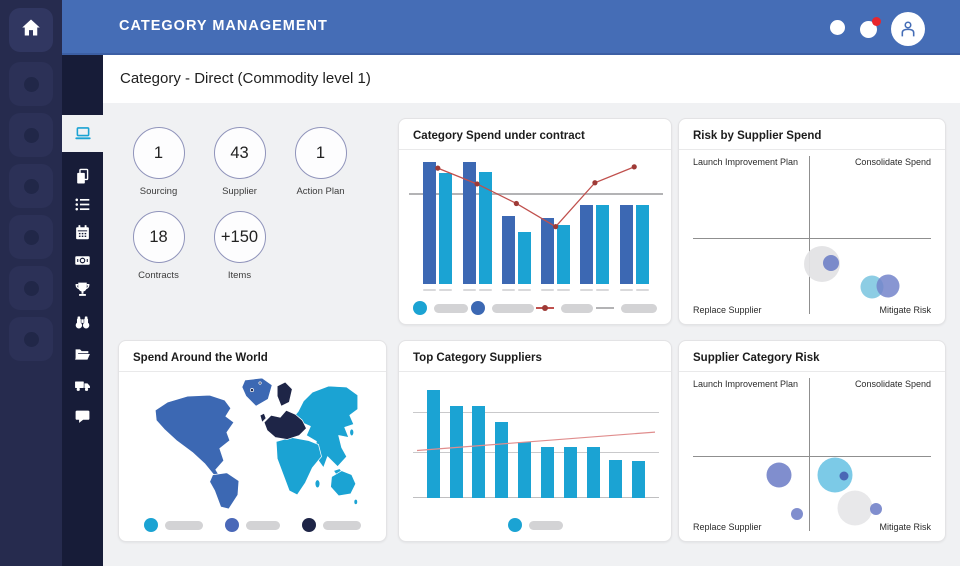 The image size is (960, 566). What do you see at coordinates (82, 260) in the screenshot?
I see `sidebar-item-money` at bounding box center [82, 260].